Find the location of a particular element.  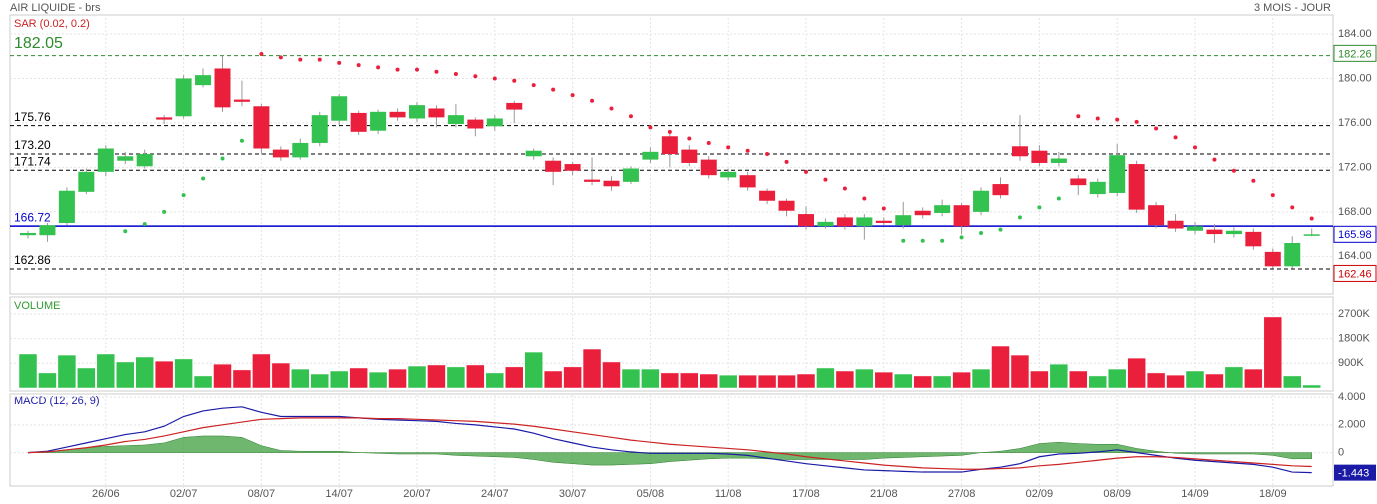

volume-title: VOLUME is located at coordinates (37, 306).